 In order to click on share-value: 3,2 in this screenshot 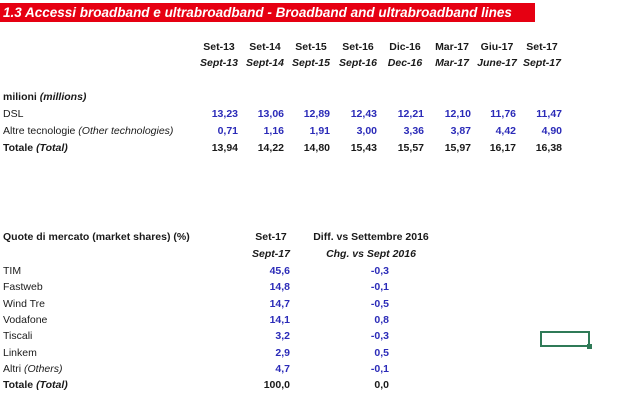, I will do `click(282, 336)`.